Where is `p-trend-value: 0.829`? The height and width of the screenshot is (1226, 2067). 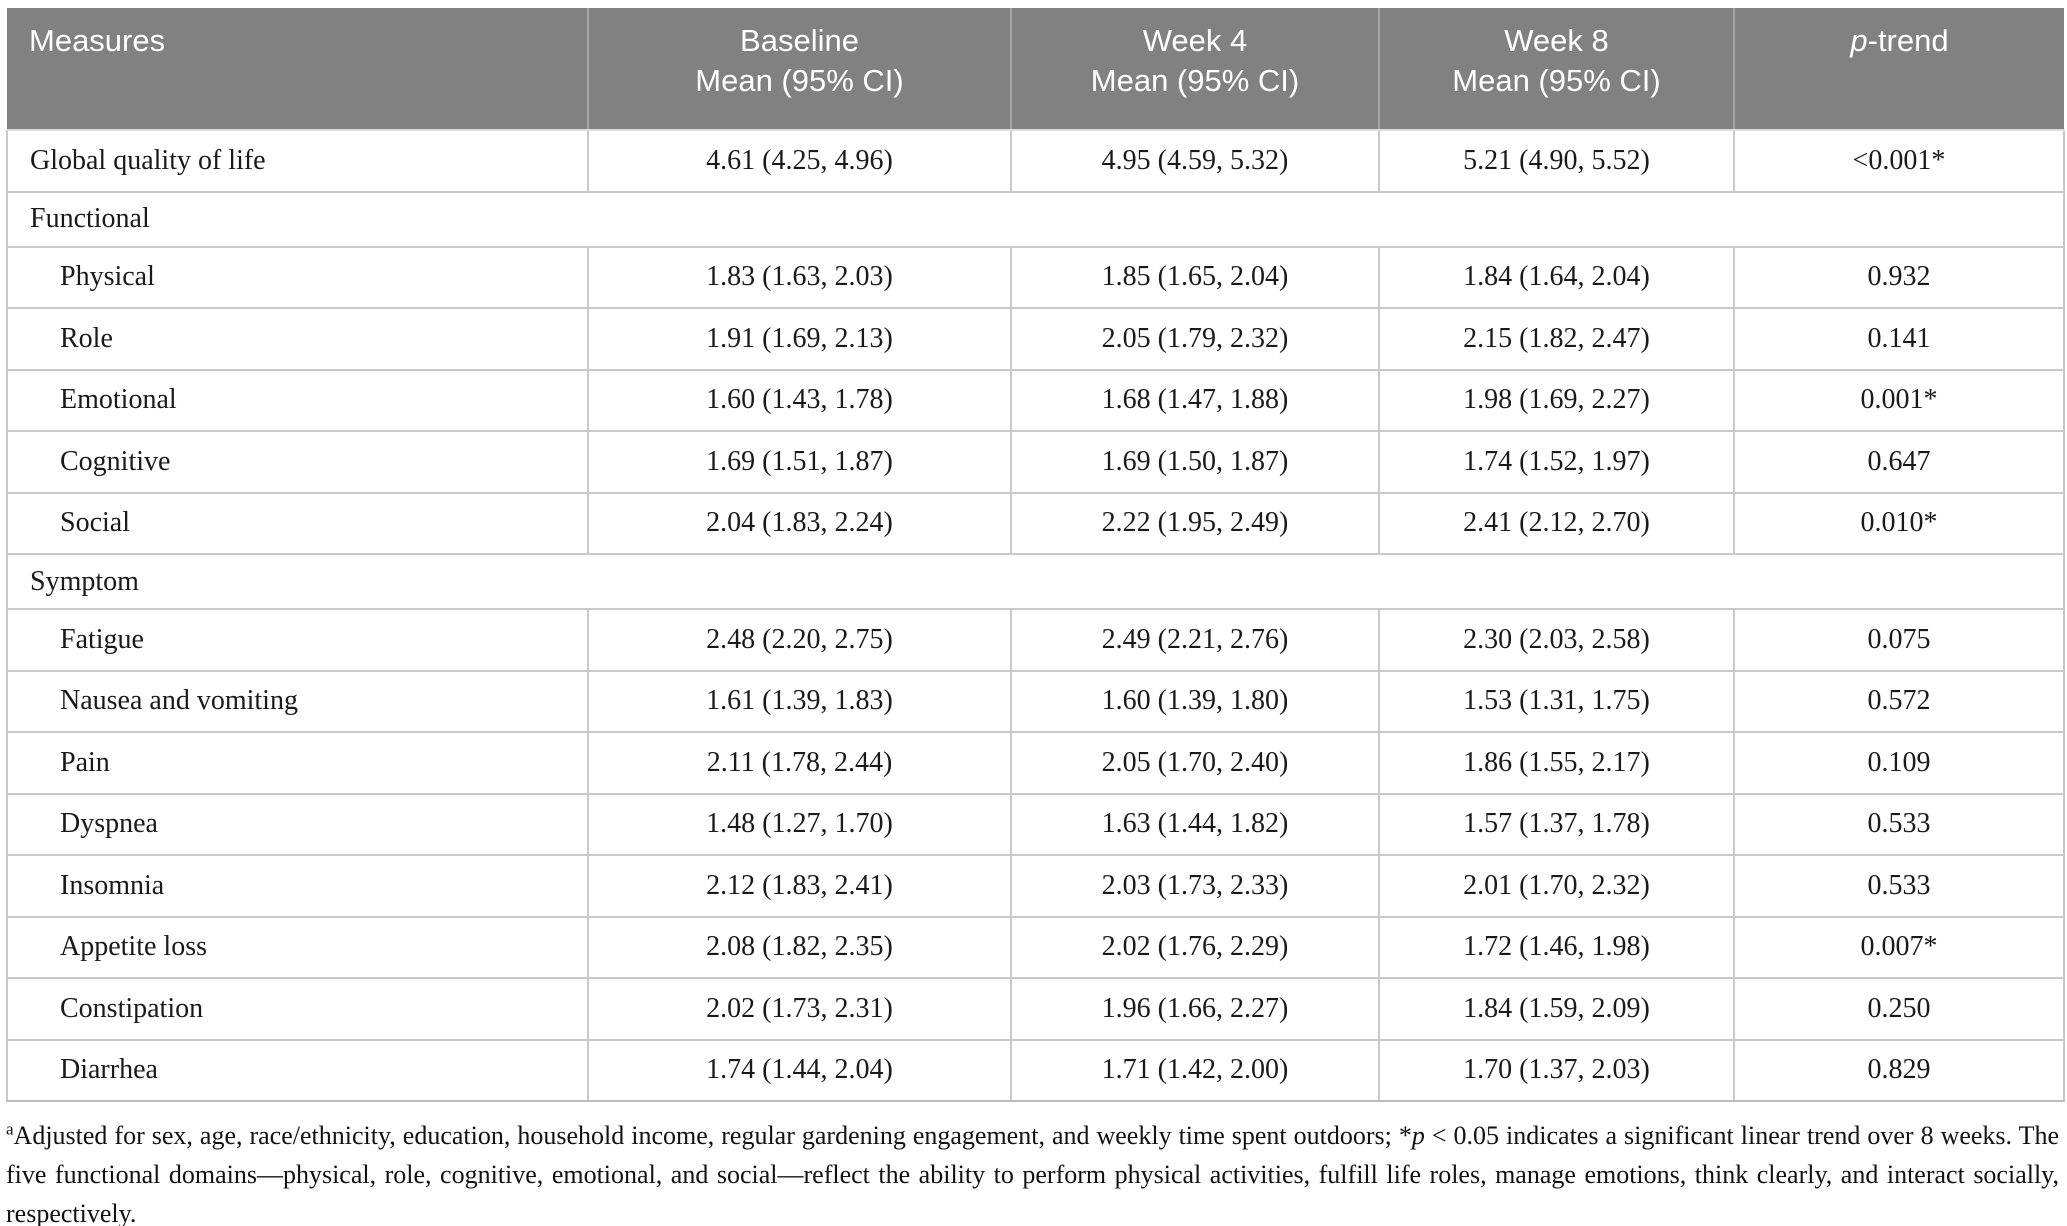 p-trend-value: 0.829 is located at coordinates (1899, 1070).